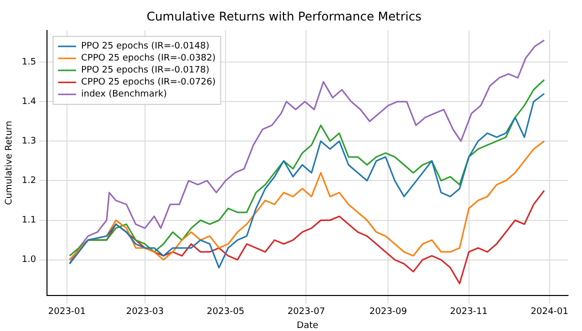 This screenshot has width=582, height=331. Describe the element at coordinates (225, 312) in the screenshot. I see `x-tick-label: 2023-05` at that location.